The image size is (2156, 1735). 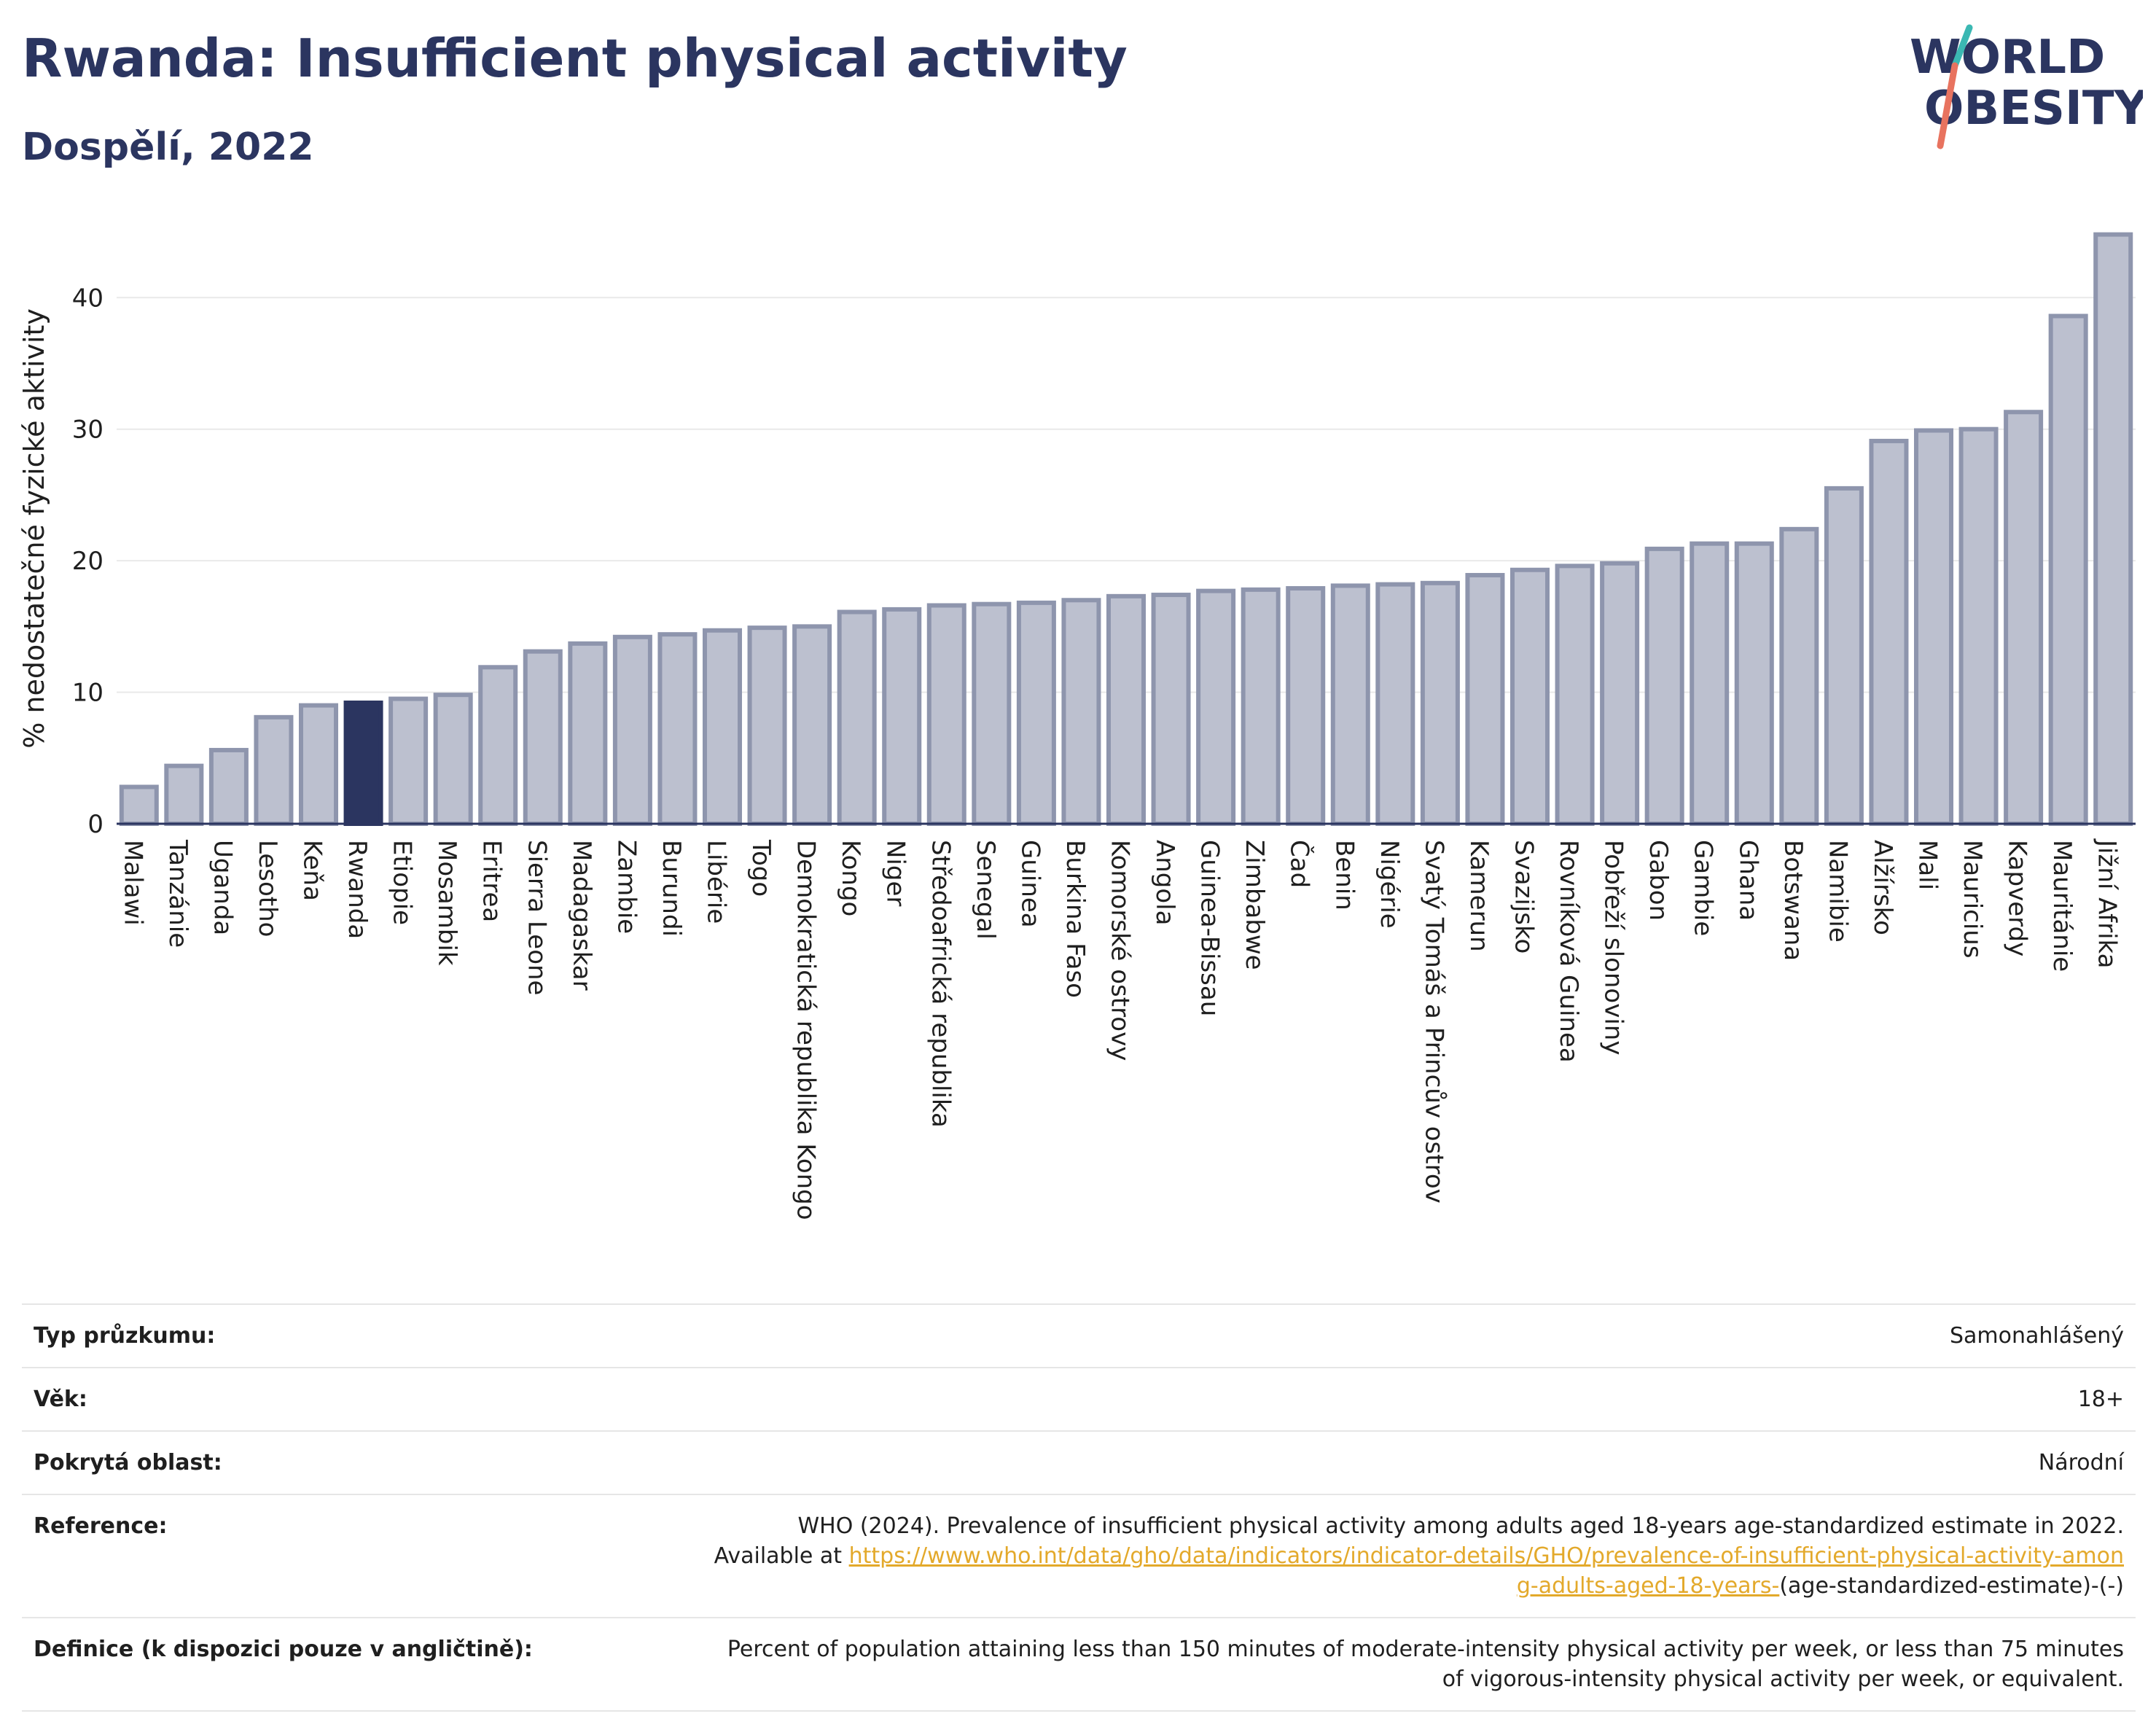 What do you see at coordinates (1704, 888) in the screenshot?
I see `x-tick-label: Gambie` at bounding box center [1704, 888].